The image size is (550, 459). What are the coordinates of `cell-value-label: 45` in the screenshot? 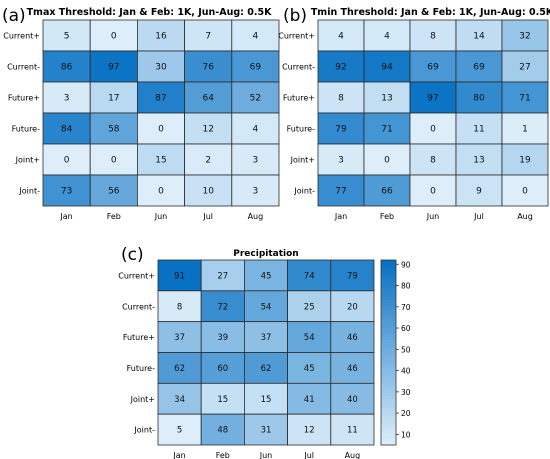 It's located at (266, 276).